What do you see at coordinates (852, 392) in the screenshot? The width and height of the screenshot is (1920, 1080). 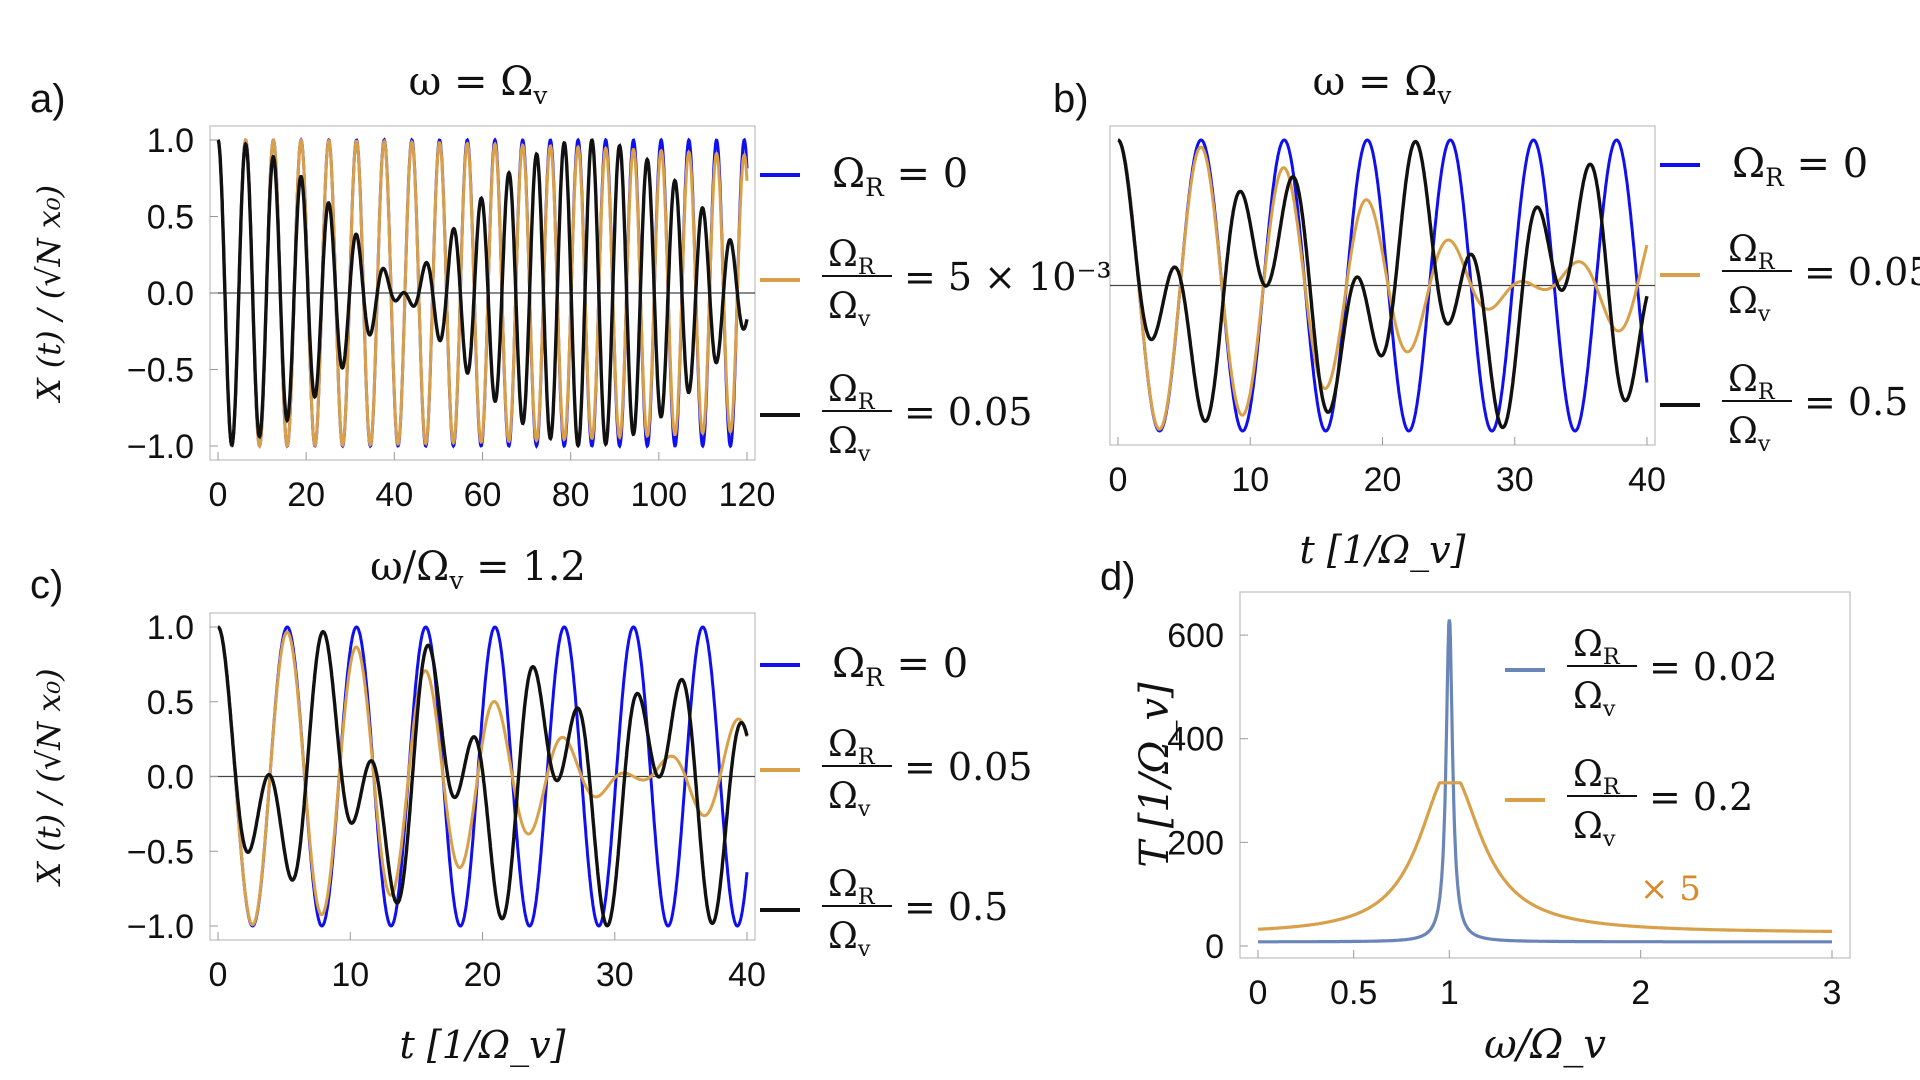 I see `panel-1-legend-3-num: ΩR` at bounding box center [852, 392].